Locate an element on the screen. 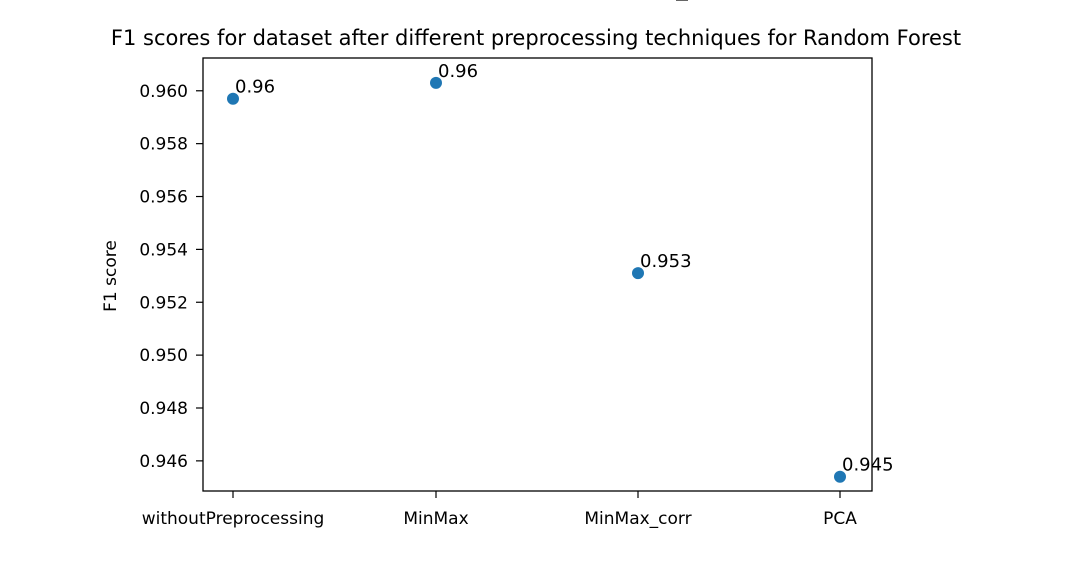 The image size is (1078, 568). x-tick-label: MinMax is located at coordinates (435, 519).